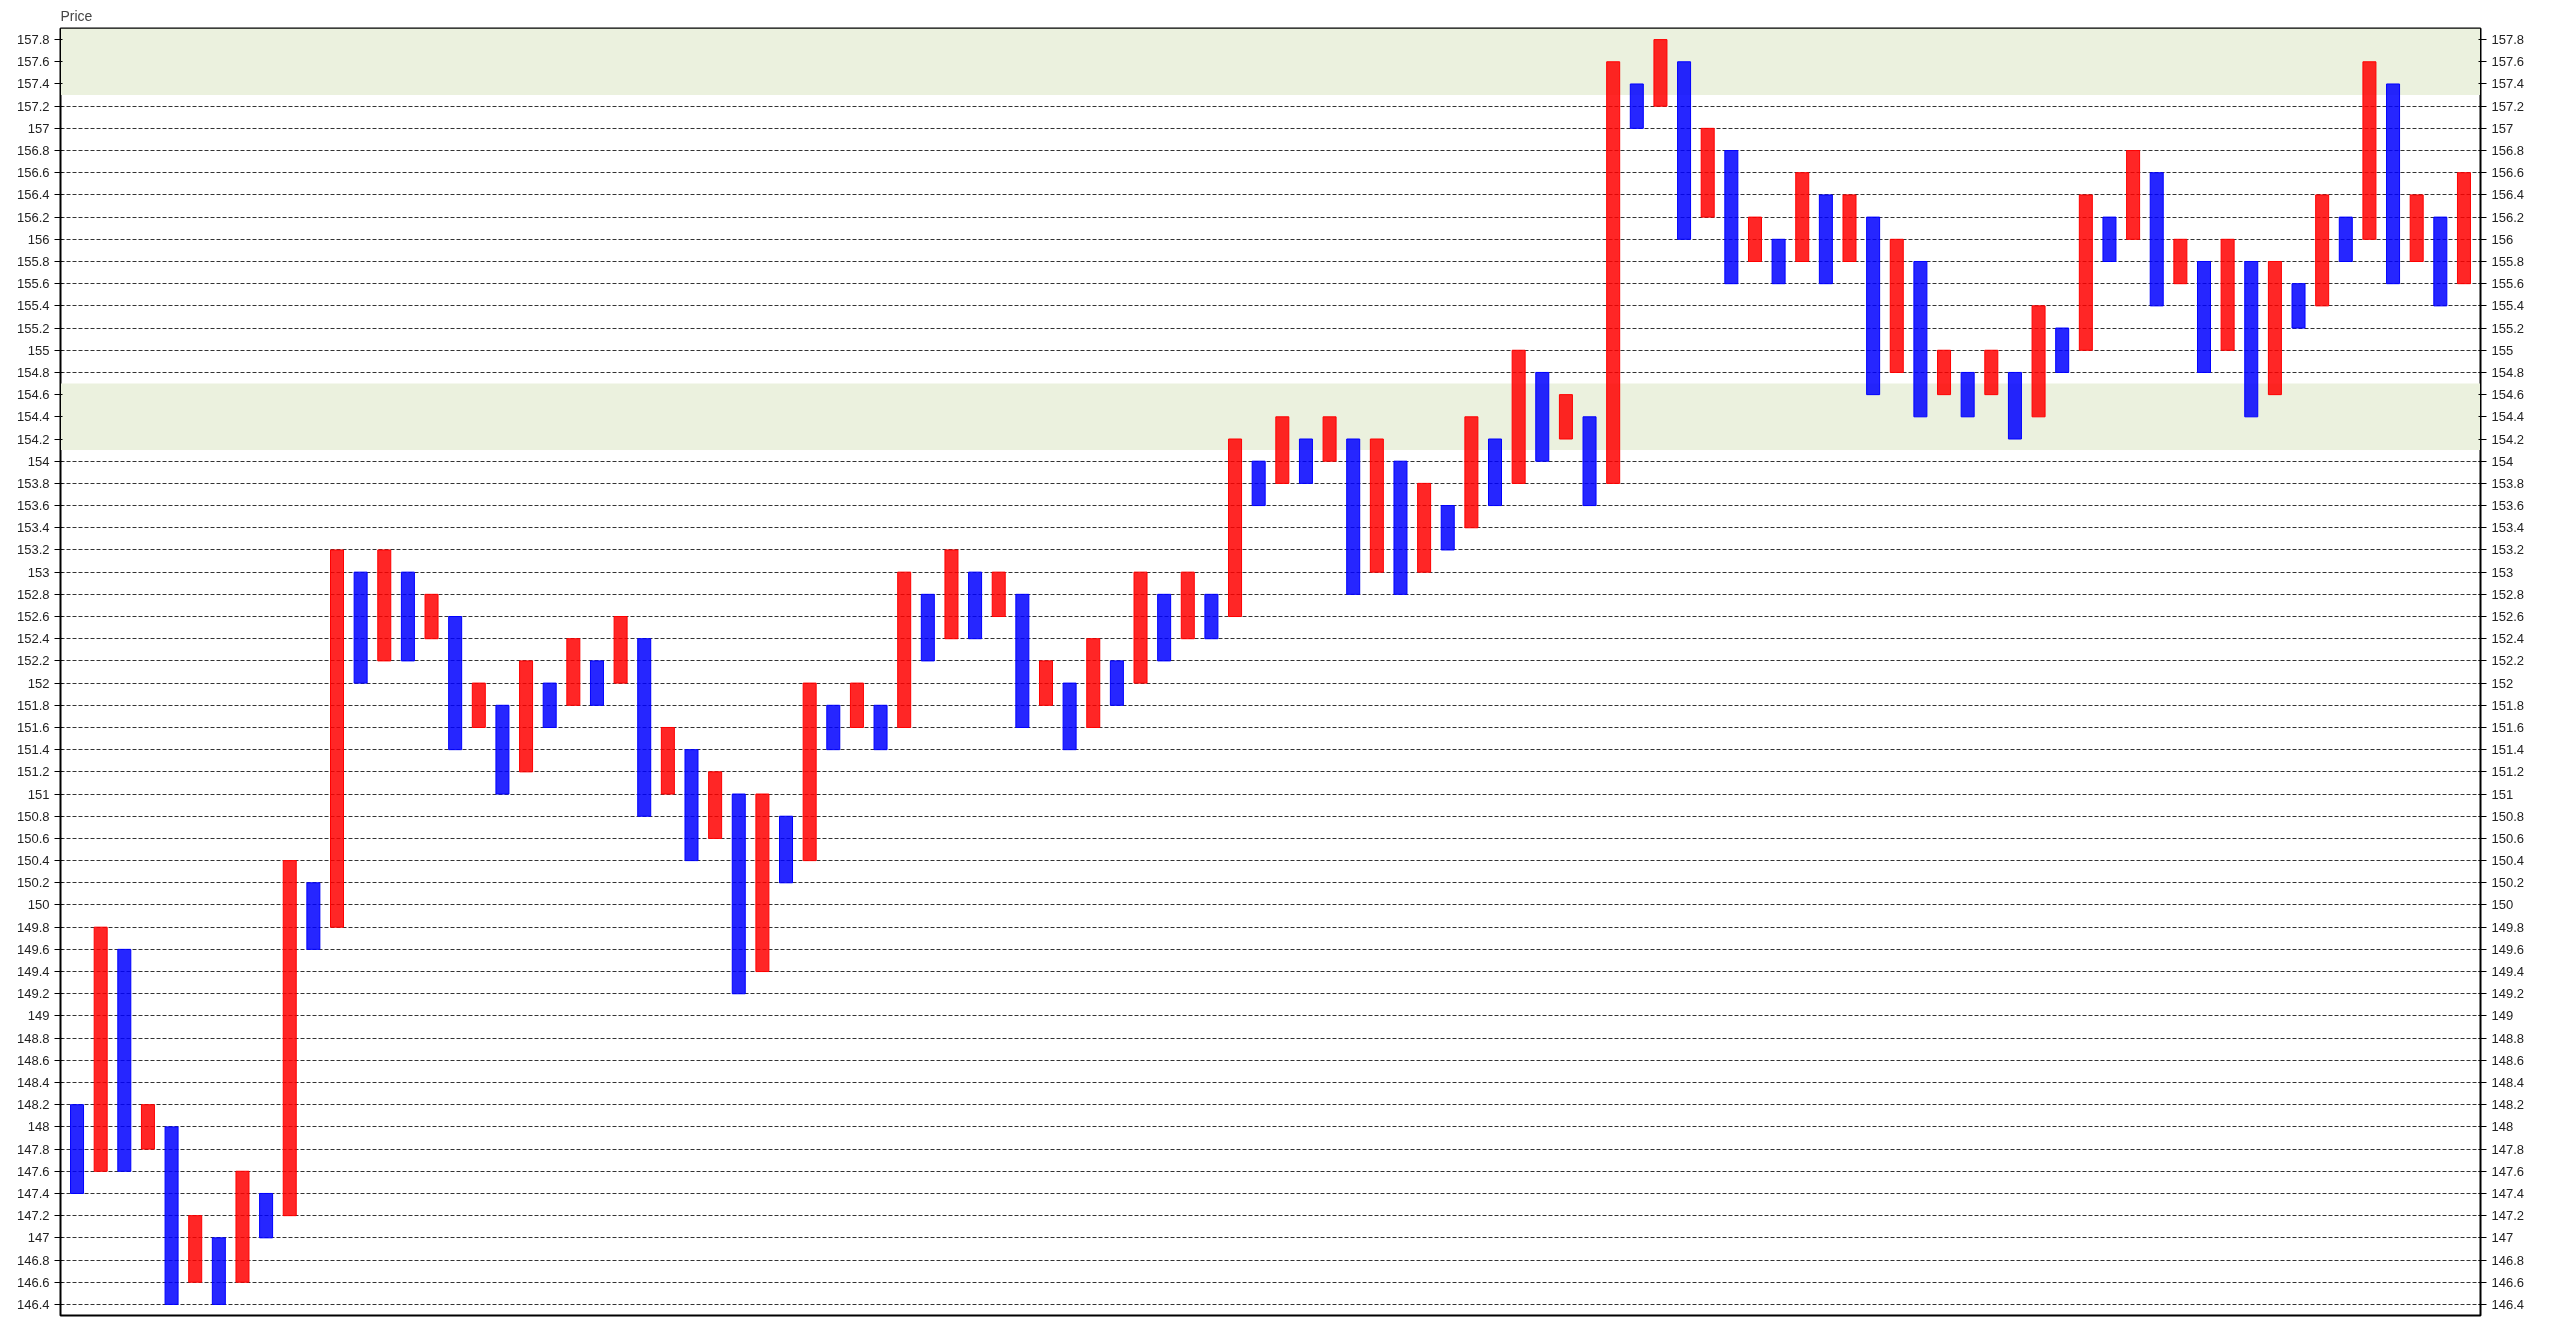  Describe the element at coordinates (2508, 261) in the screenshot. I see `y2-tick-label: 155.8` at that location.